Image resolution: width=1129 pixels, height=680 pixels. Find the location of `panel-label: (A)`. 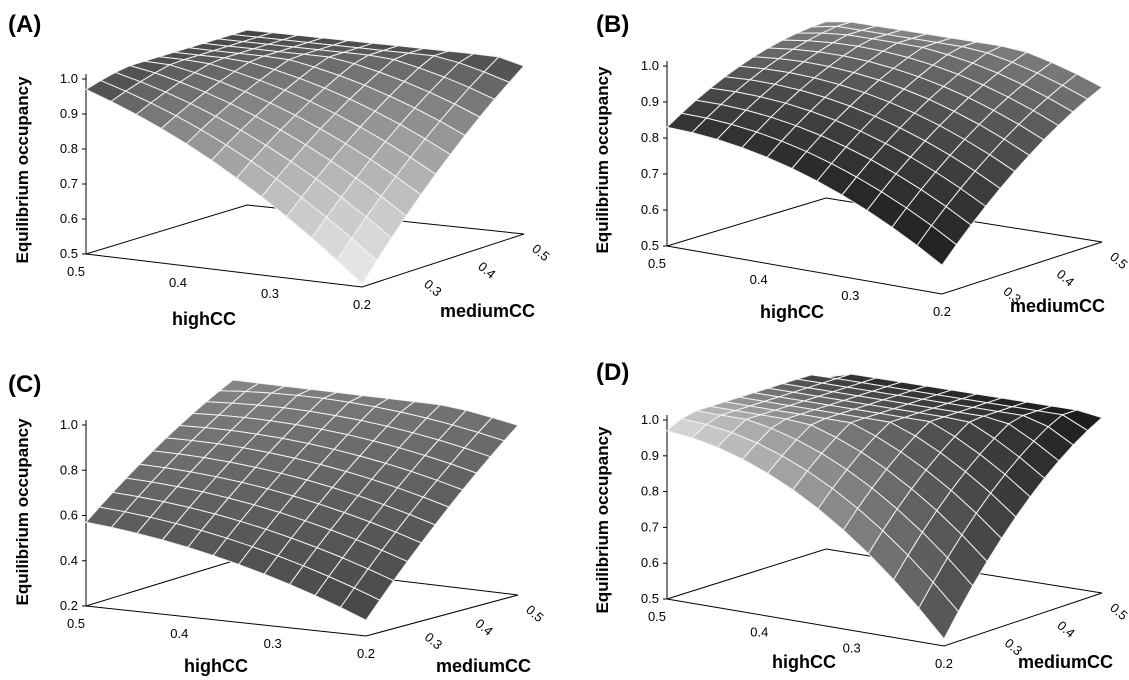

panel-label: (A) is located at coordinates (24, 24).